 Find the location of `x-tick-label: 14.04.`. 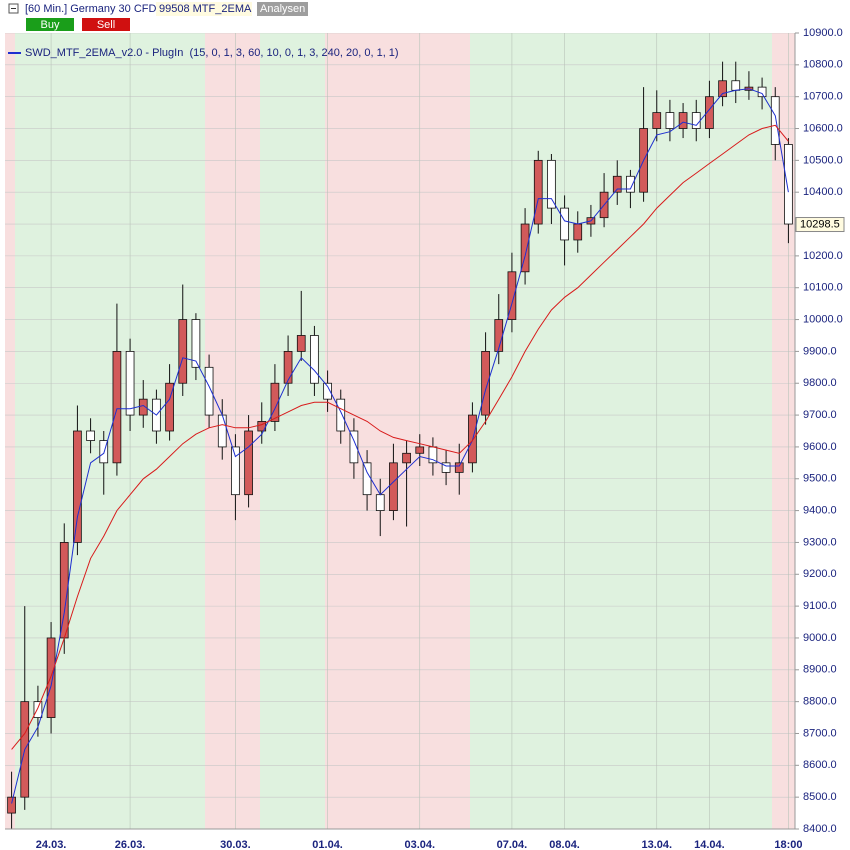

x-tick-label: 14.04. is located at coordinates (709, 844).